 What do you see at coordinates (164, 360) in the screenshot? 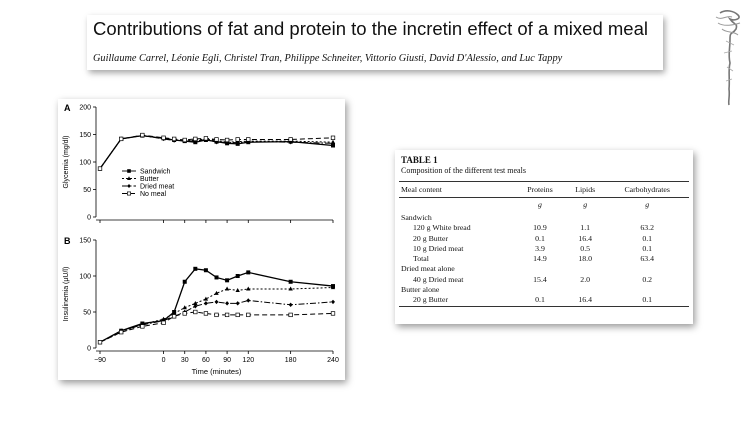
I see `x-tick-label: 0` at bounding box center [164, 360].